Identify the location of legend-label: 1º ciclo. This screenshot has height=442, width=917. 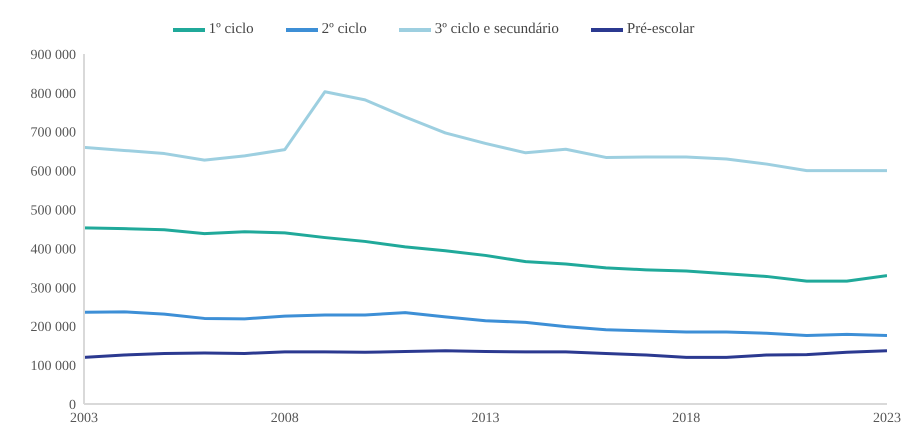
(231, 29).